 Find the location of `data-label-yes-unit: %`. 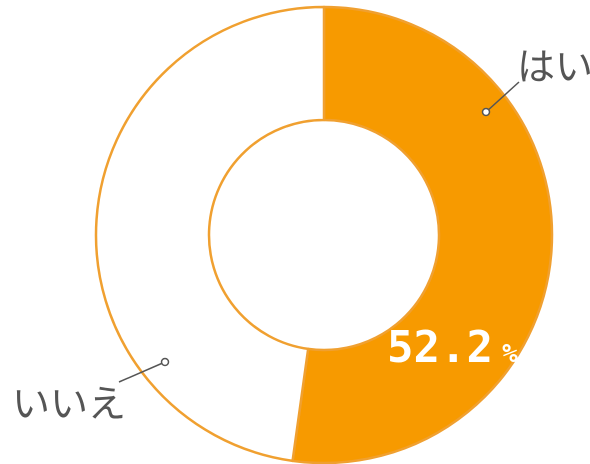

data-label-yes-unit: % is located at coordinates (510, 354).